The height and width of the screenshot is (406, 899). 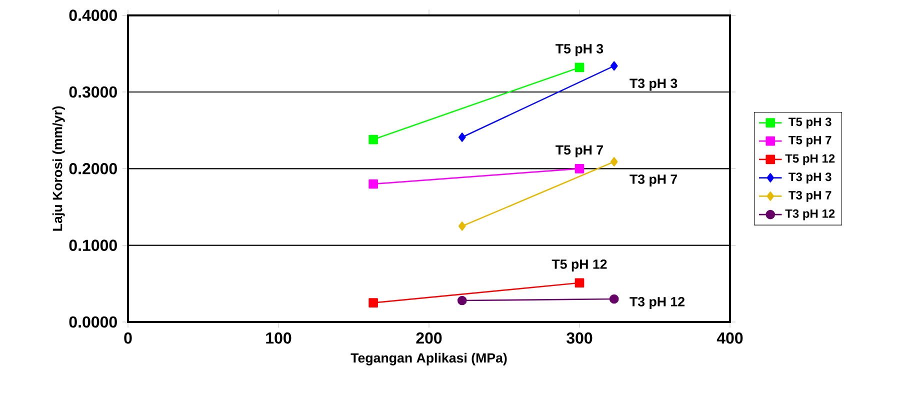 What do you see at coordinates (279, 338) in the screenshot?
I see `x-tick-label: 100` at bounding box center [279, 338].